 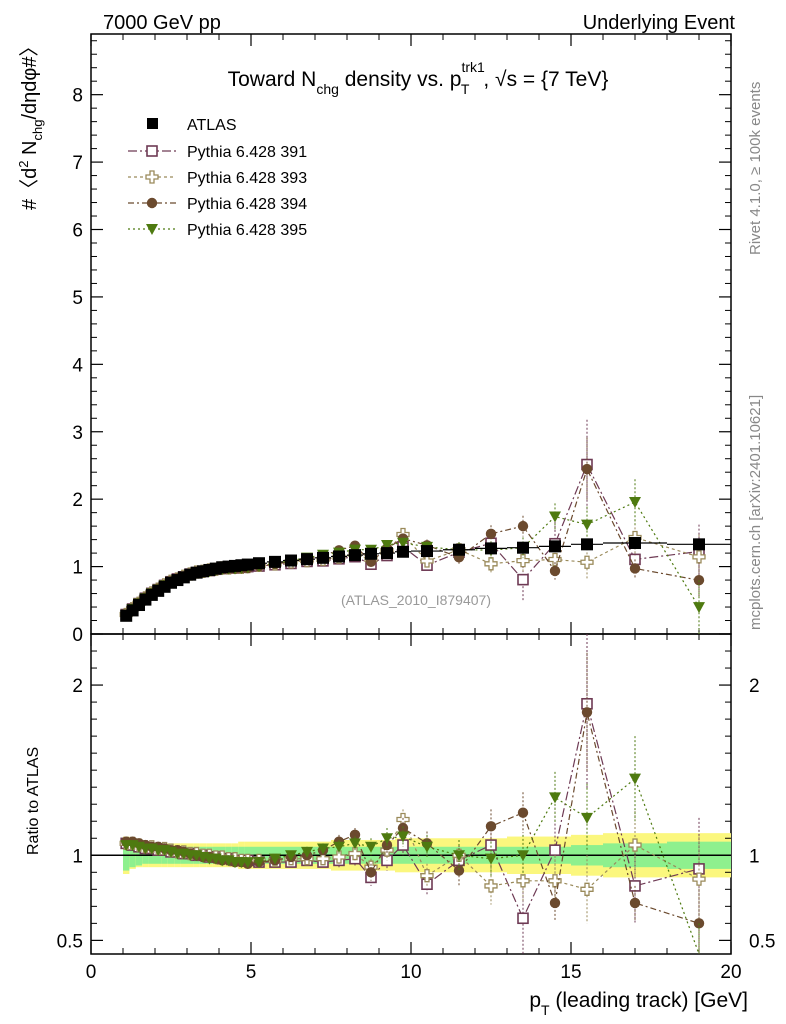 I want to click on ratio-y-tick-label-right: 1, so click(x=754, y=856).